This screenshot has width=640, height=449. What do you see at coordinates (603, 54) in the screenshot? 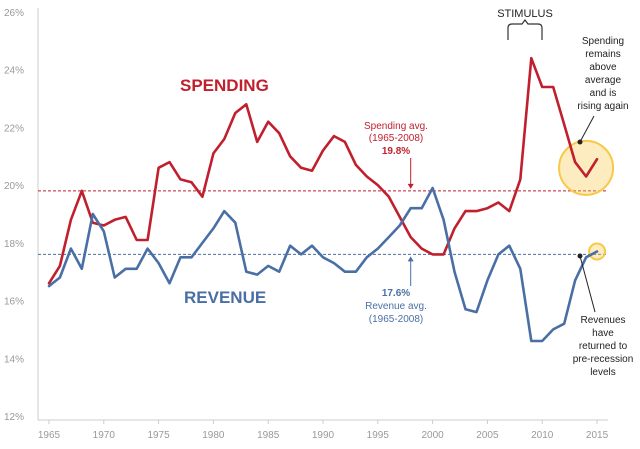
I see `spending-note-line: remains` at bounding box center [603, 54].